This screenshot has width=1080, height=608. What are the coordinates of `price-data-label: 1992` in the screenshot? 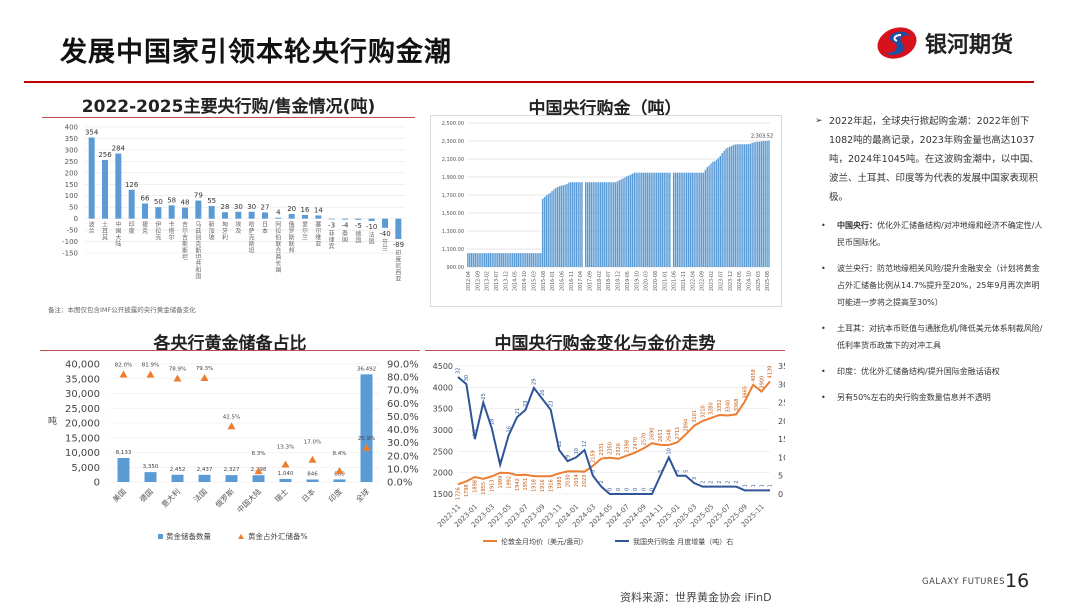 It's located at (509, 482).